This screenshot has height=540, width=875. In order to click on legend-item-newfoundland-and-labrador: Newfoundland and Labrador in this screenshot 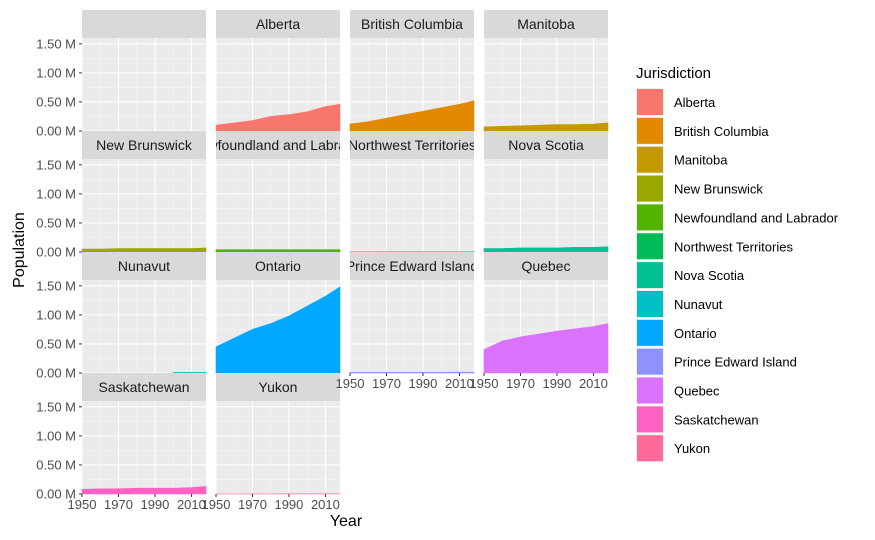, I will do `click(737, 217)`.